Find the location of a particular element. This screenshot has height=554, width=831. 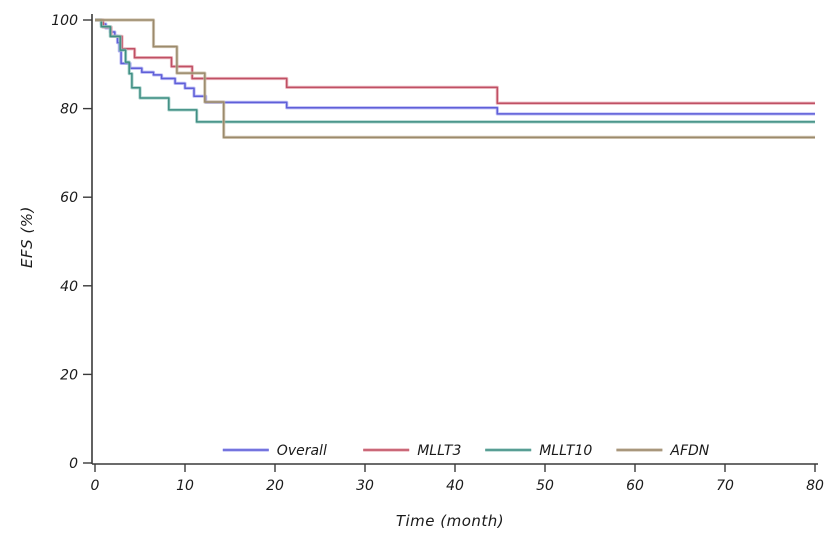

y-tick-label: 60 is located at coordinates (69, 198).